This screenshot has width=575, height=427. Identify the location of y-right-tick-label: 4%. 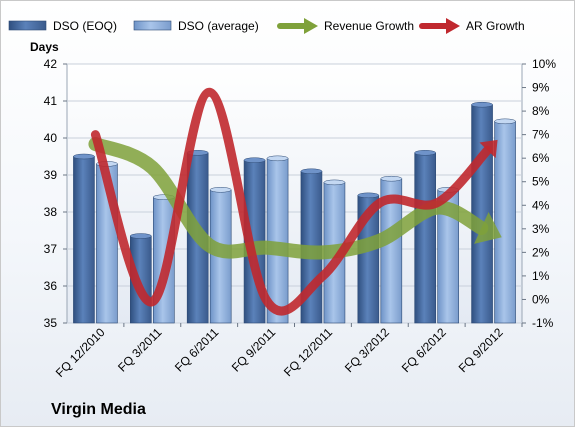
(541, 205).